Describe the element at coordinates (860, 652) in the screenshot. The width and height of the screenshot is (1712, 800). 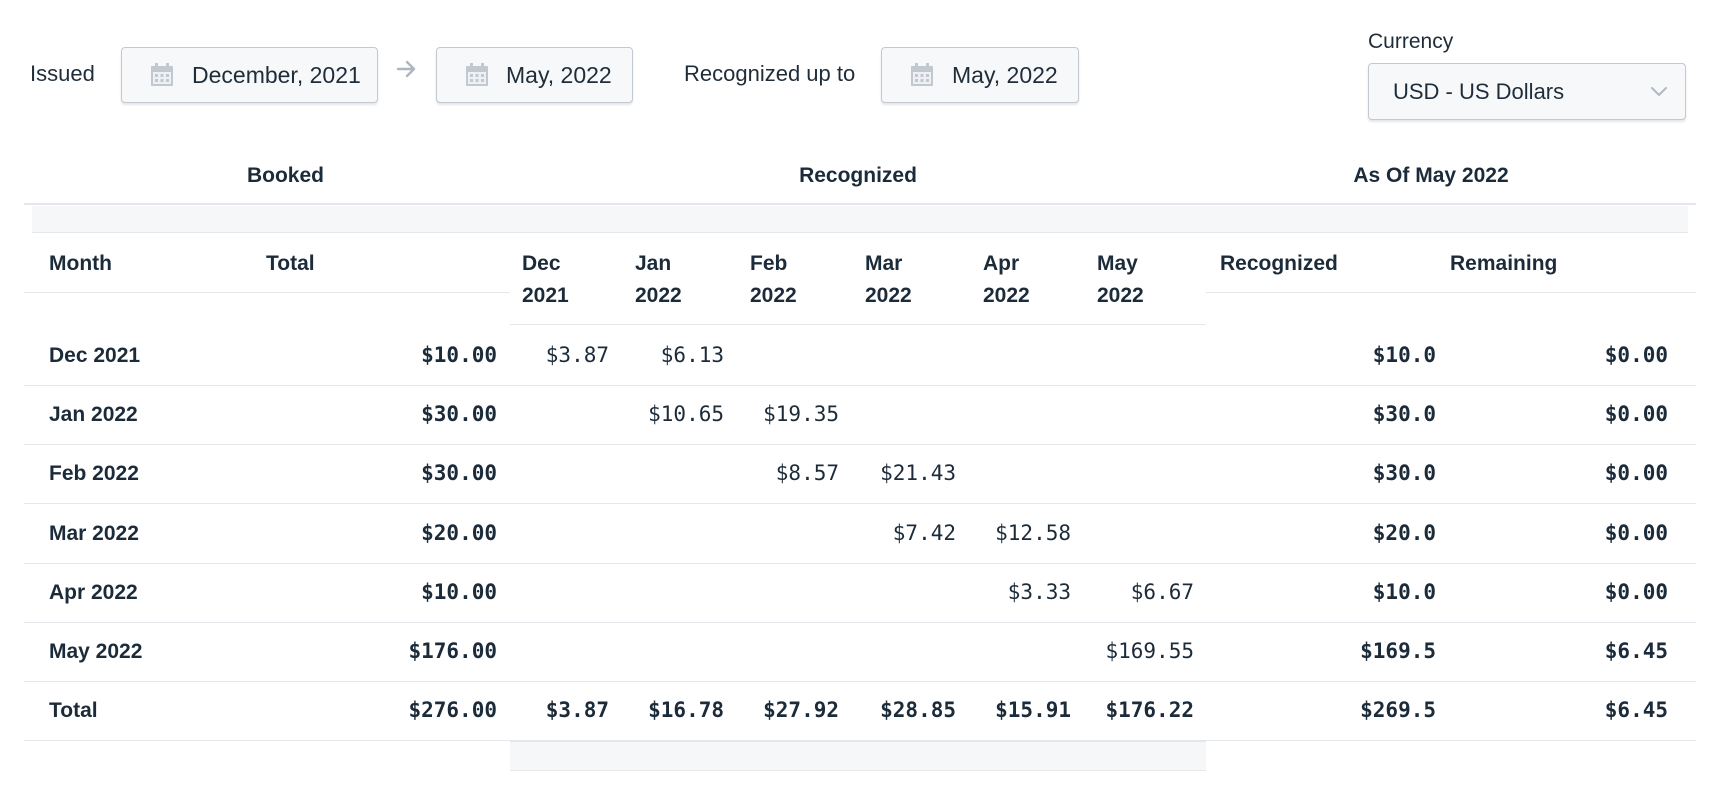
I see `table-row: May 2022 $176.00 $169.55 $169.5 $6.45` at that location.